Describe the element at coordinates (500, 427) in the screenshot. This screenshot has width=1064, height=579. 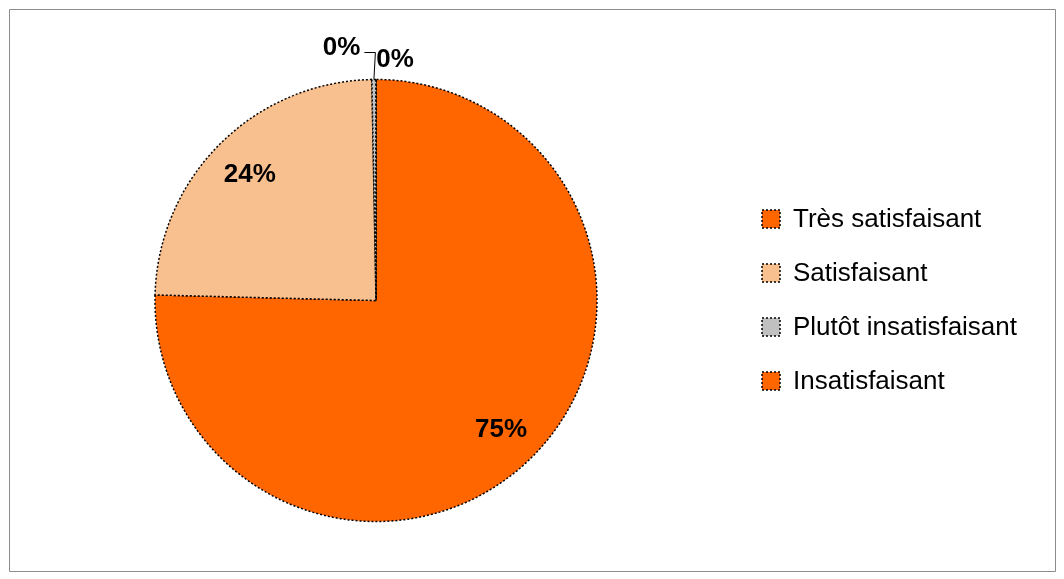
I see `data-label: 75%` at that location.